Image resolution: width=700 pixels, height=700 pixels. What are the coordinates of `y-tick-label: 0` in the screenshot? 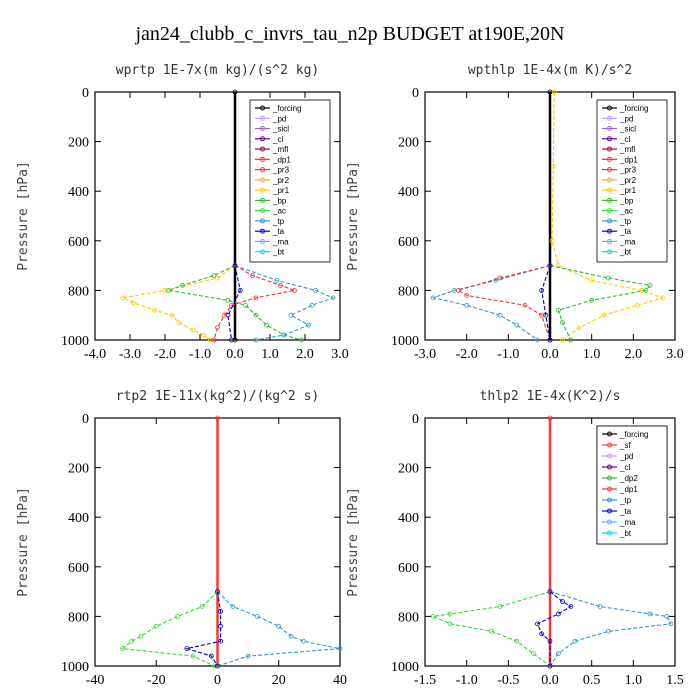 It's located at (415, 93).